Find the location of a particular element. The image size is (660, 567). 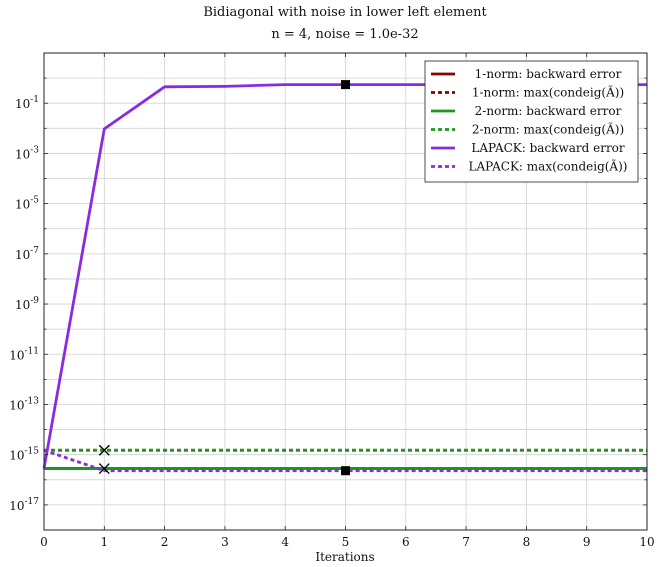

y-tick-label-0: 10⁻¹⁷ is located at coordinates (24, 505).